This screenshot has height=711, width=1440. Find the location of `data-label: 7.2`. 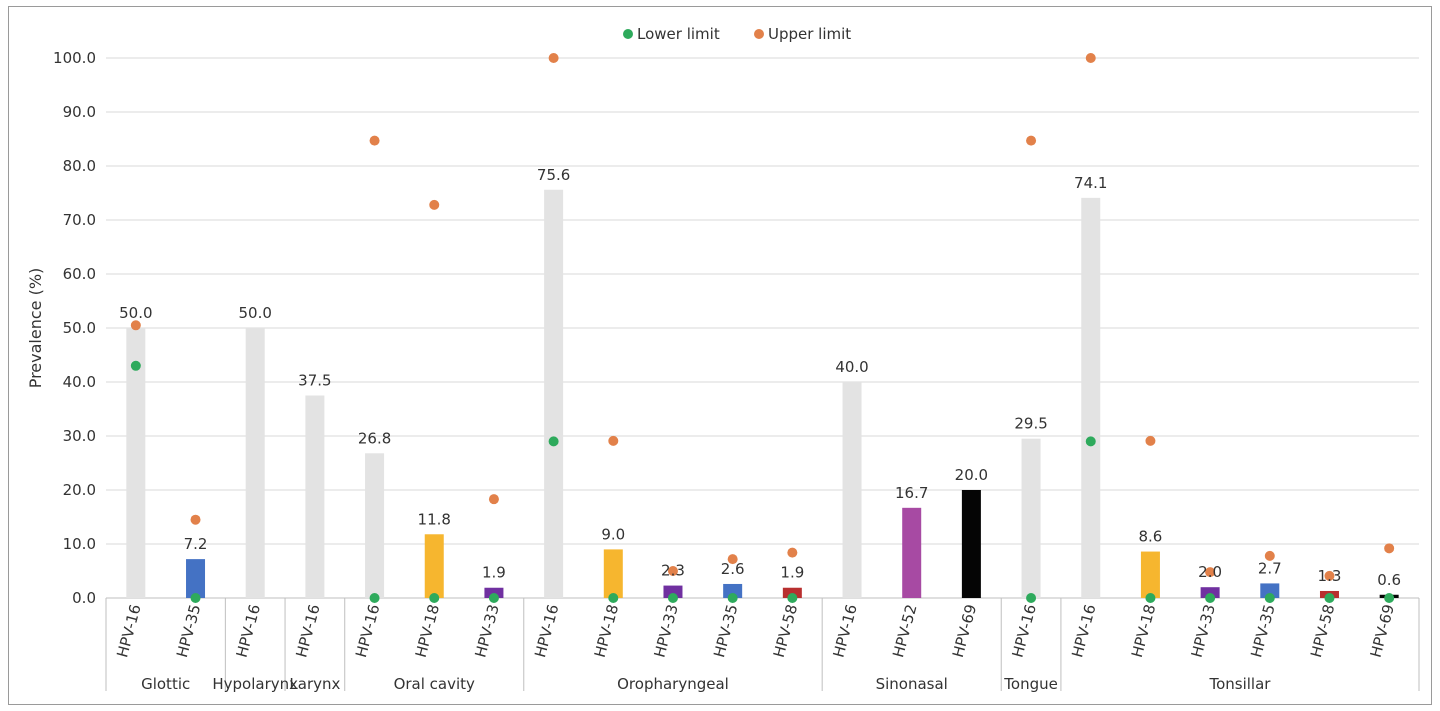

data-label: 7.2 is located at coordinates (196, 544).